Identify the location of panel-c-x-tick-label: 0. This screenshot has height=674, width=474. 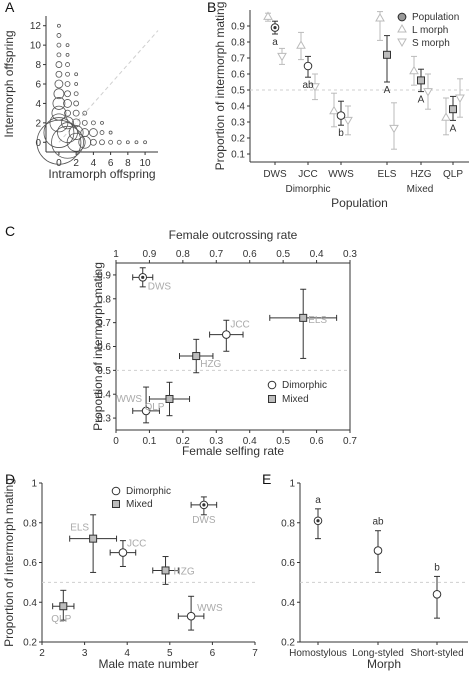
(116, 441).